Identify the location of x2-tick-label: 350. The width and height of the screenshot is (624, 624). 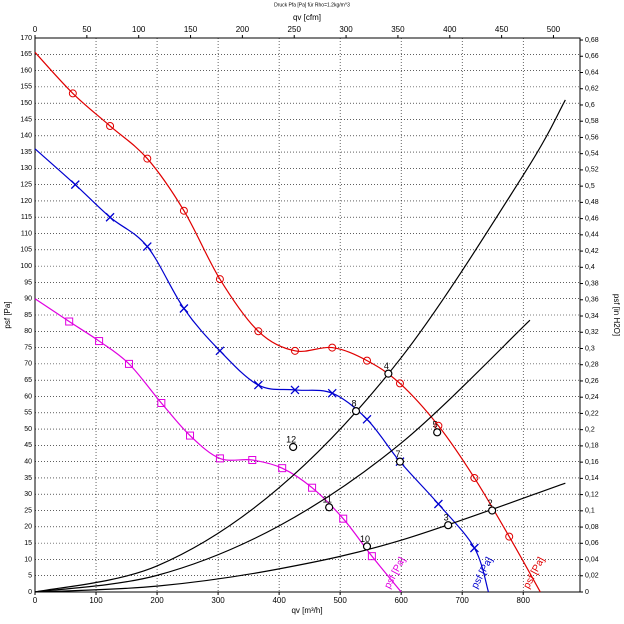
(398, 29).